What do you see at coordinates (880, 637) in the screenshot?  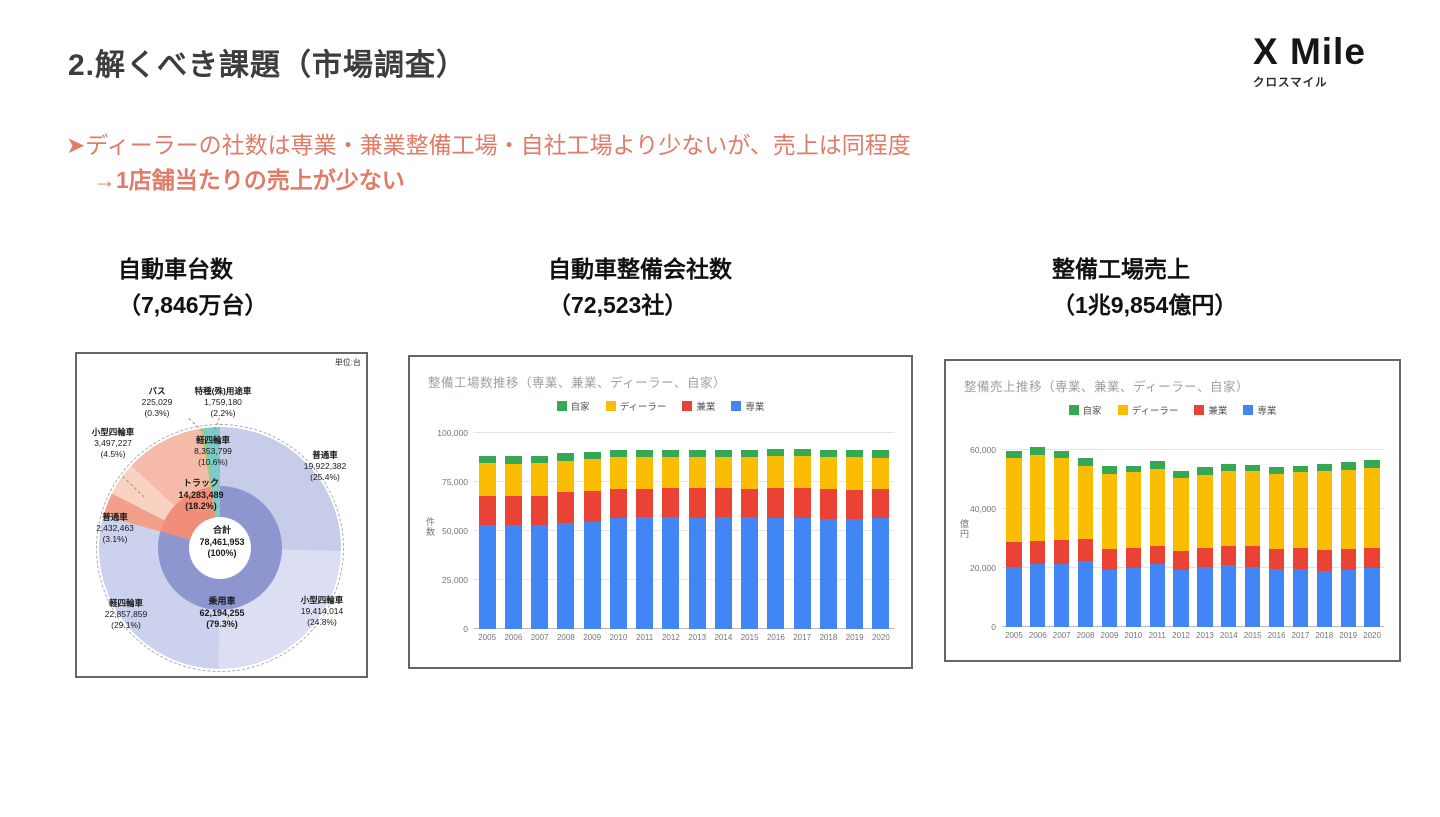 I see `x-tick-label: 2020` at bounding box center [880, 637].